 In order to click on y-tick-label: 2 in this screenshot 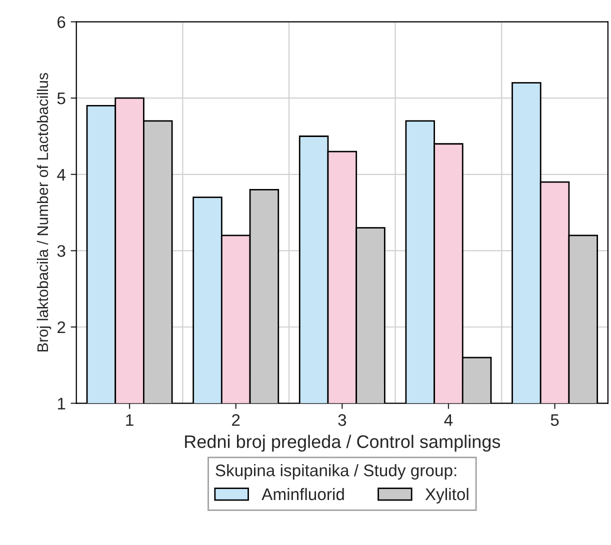, I will do `click(62, 327)`.